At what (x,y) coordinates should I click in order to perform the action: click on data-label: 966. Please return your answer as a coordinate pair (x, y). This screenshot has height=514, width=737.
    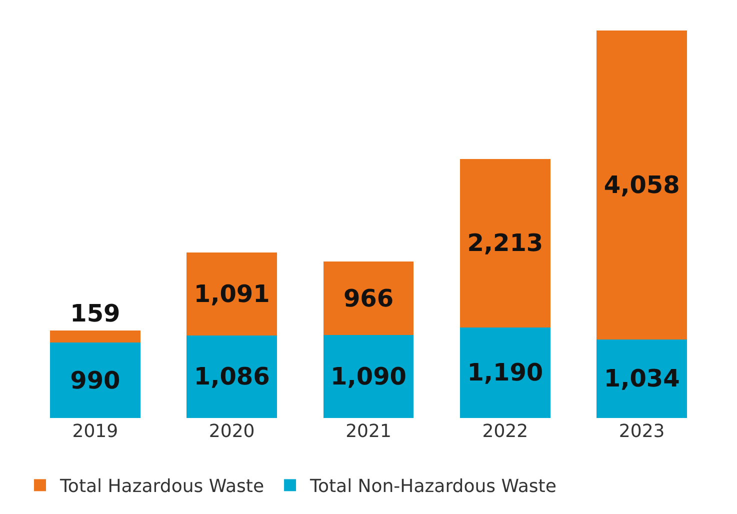
    Looking at the image, I should click on (368, 298).